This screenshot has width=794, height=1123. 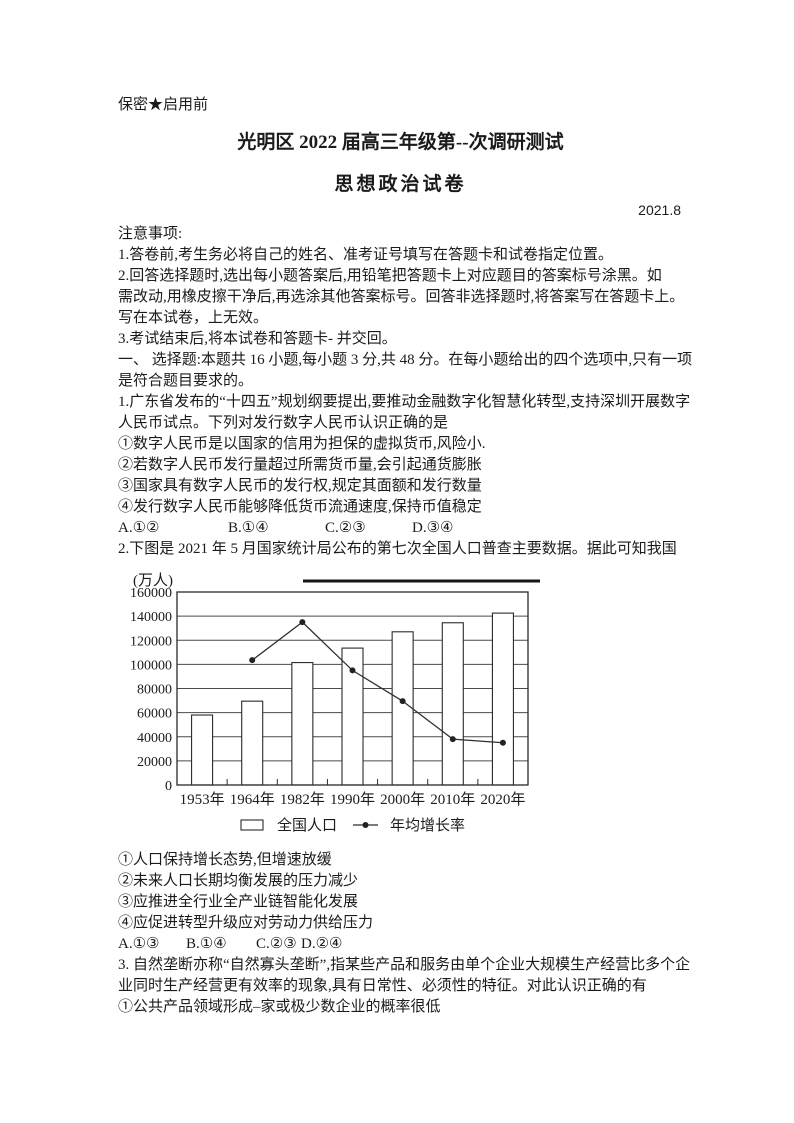 What do you see at coordinates (322, 944) in the screenshot?
I see `q2-answer-d: D.②④` at bounding box center [322, 944].